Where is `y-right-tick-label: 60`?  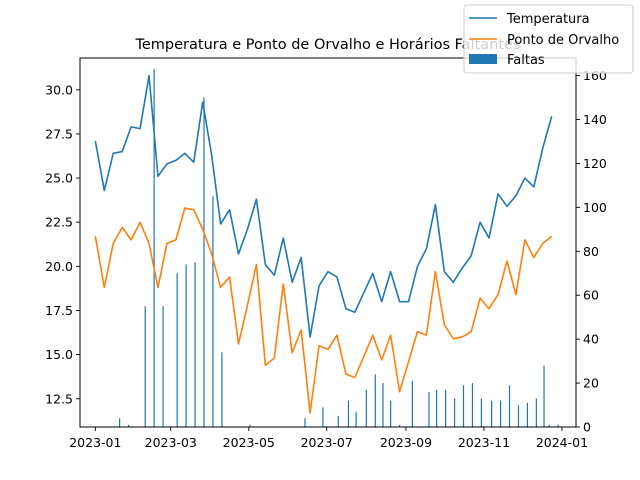 y-right-tick-label: 60 is located at coordinates (591, 295).